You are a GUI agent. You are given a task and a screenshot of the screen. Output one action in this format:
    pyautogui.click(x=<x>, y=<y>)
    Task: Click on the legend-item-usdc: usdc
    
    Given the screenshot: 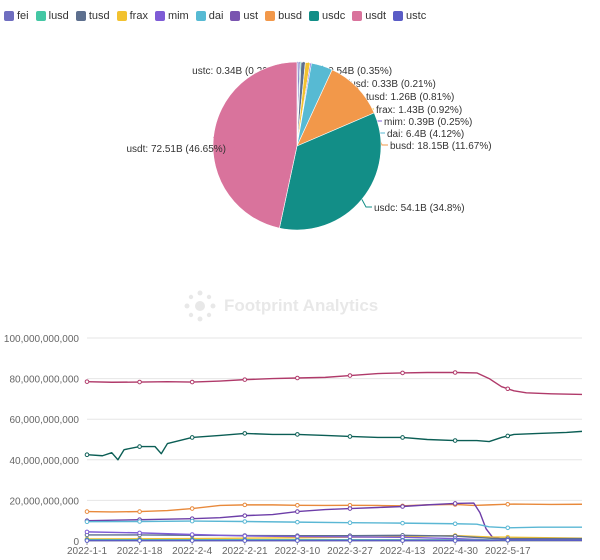 What is the action you would take?
    pyautogui.click(x=327, y=16)
    